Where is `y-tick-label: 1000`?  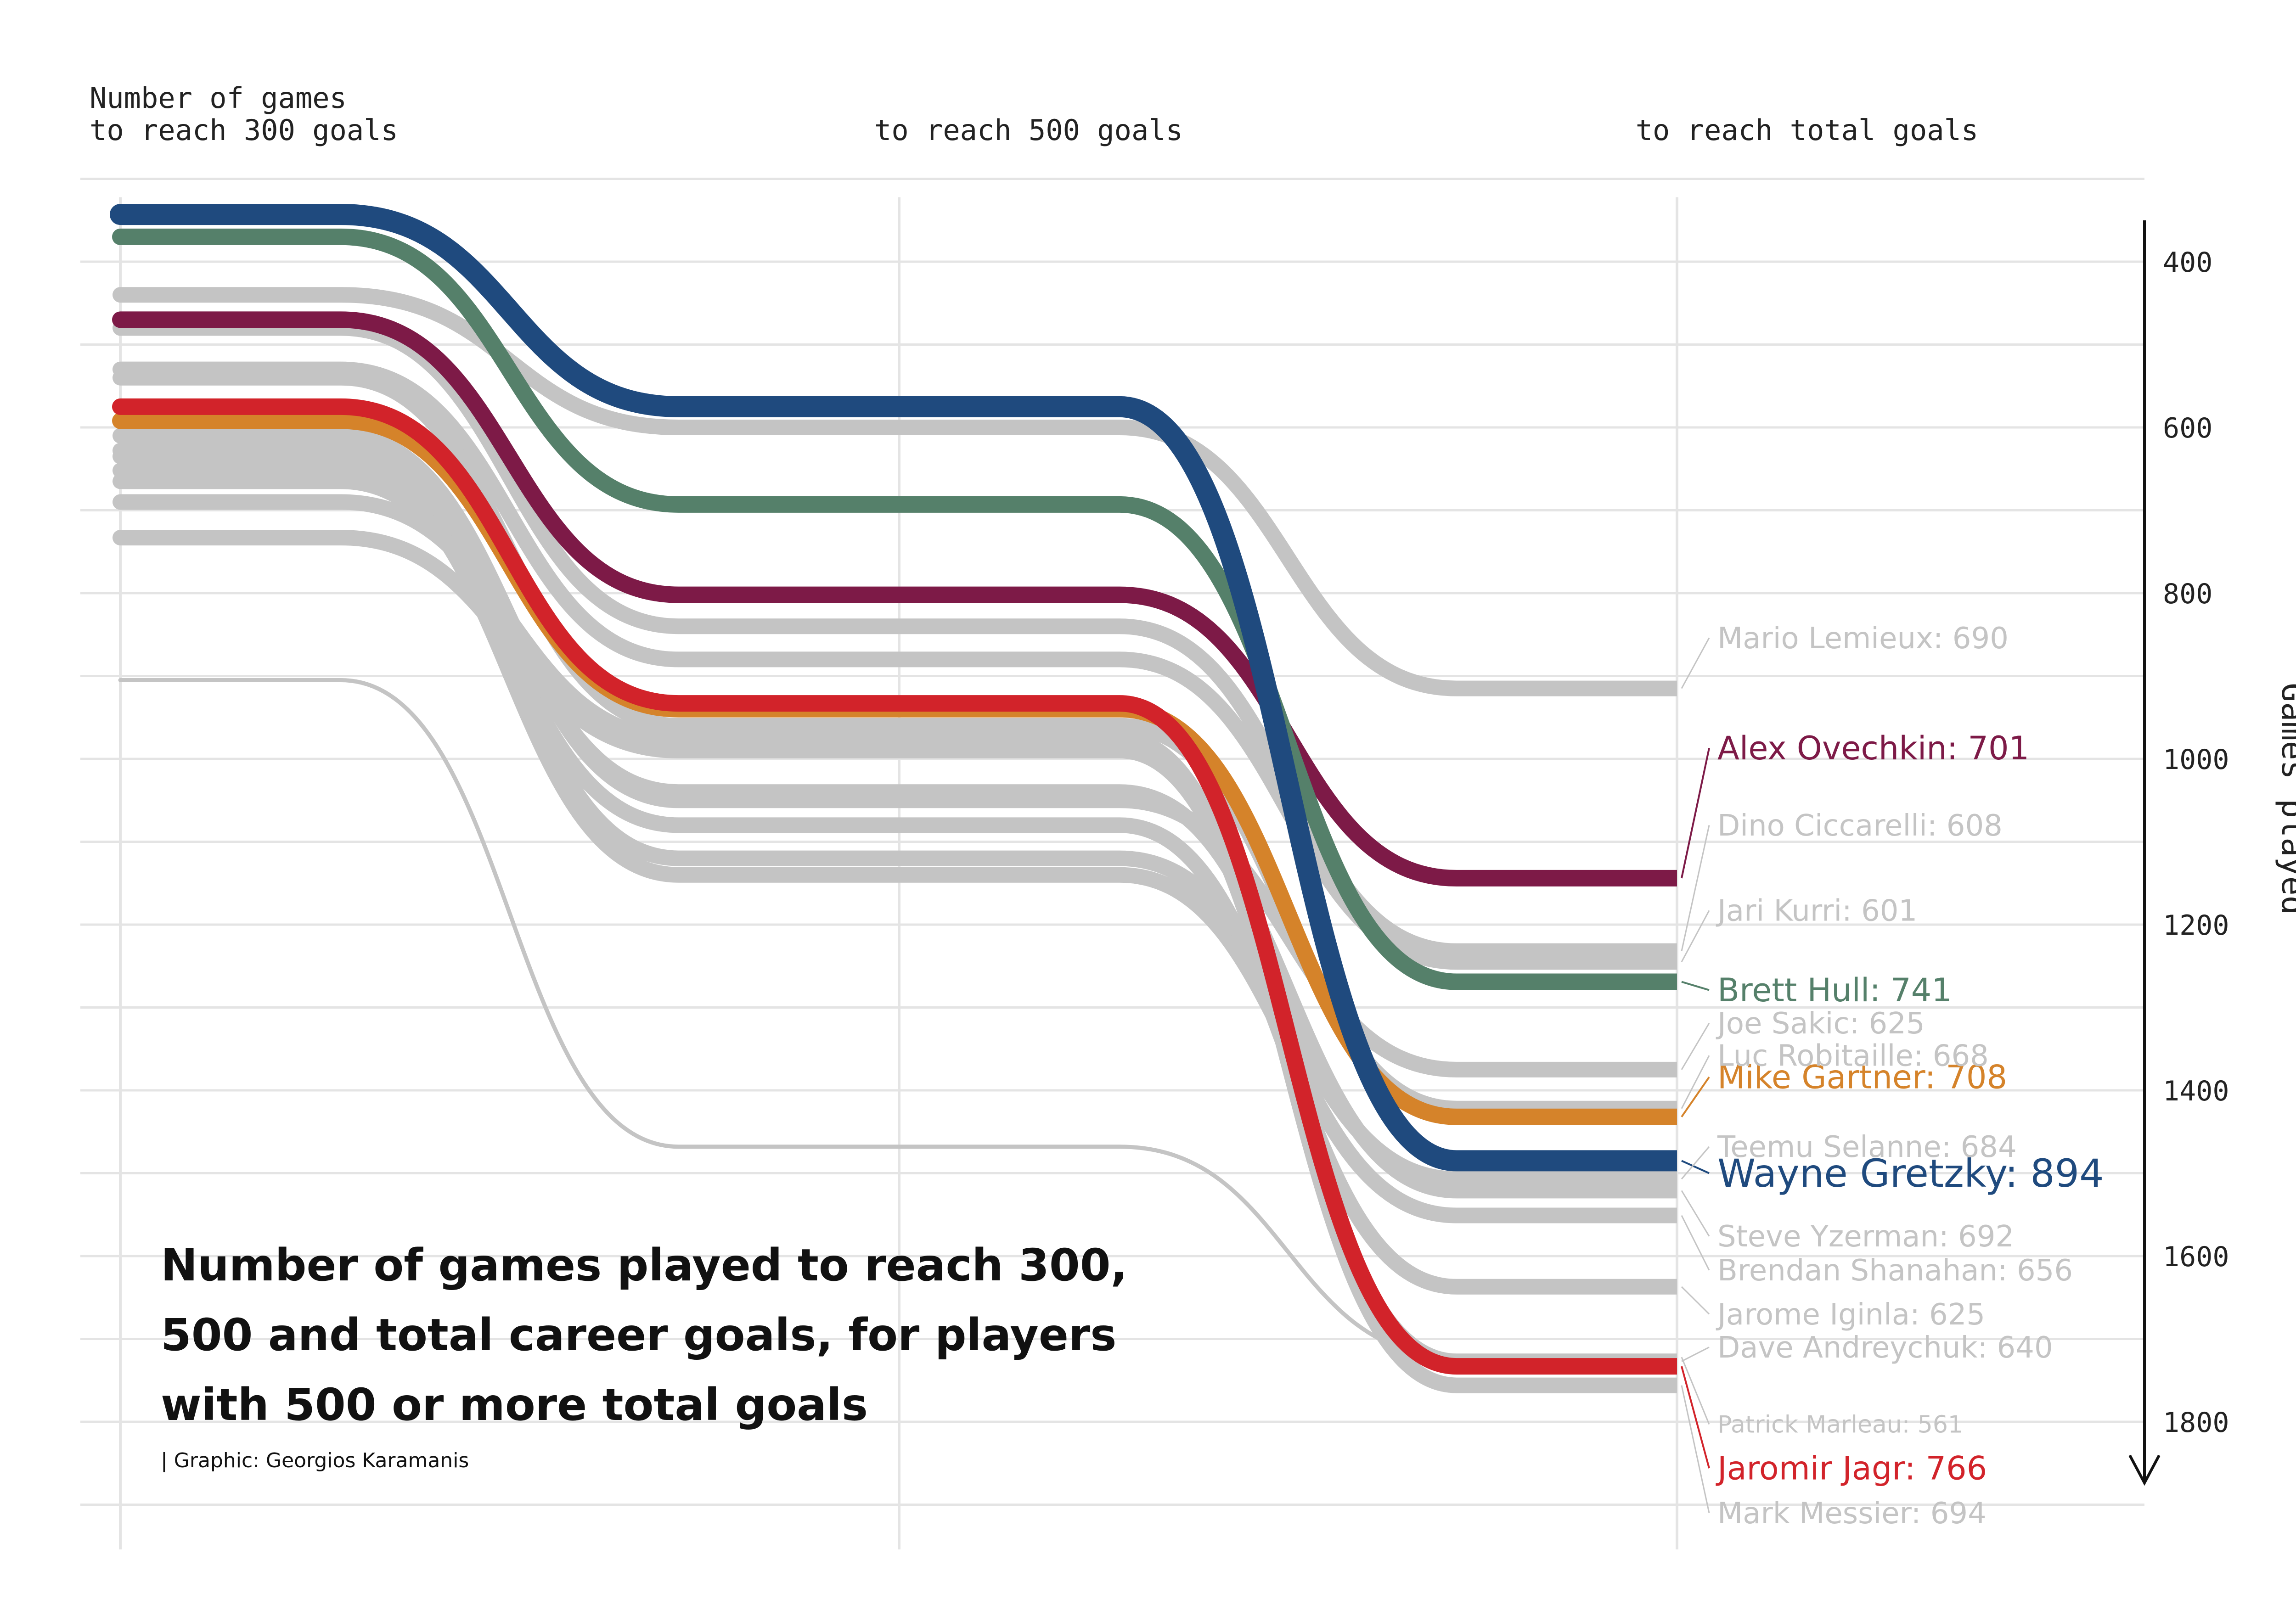
y-tick-label: 1000 is located at coordinates (2196, 760).